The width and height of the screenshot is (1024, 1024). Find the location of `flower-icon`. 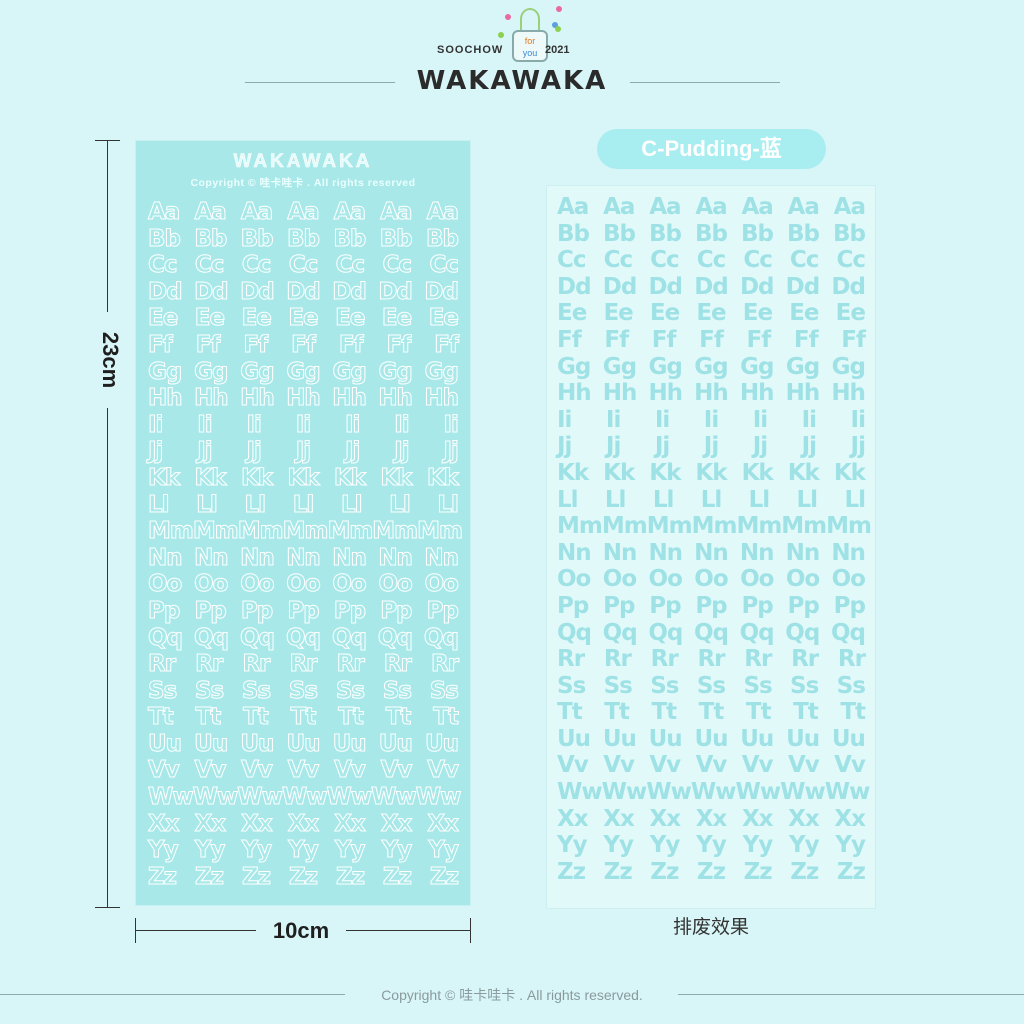

flower-icon is located at coordinates (559, 9).